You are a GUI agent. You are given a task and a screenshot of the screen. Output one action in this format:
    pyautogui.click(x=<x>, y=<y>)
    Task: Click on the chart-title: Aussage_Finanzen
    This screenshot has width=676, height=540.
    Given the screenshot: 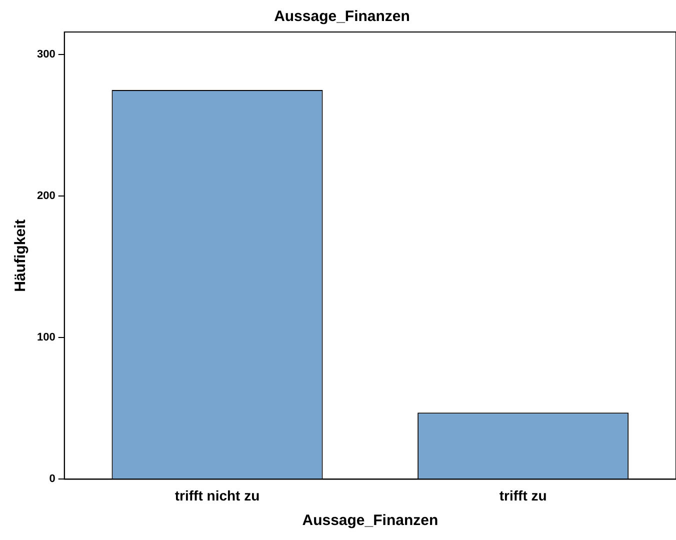 What is the action you would take?
    pyautogui.click(x=342, y=17)
    